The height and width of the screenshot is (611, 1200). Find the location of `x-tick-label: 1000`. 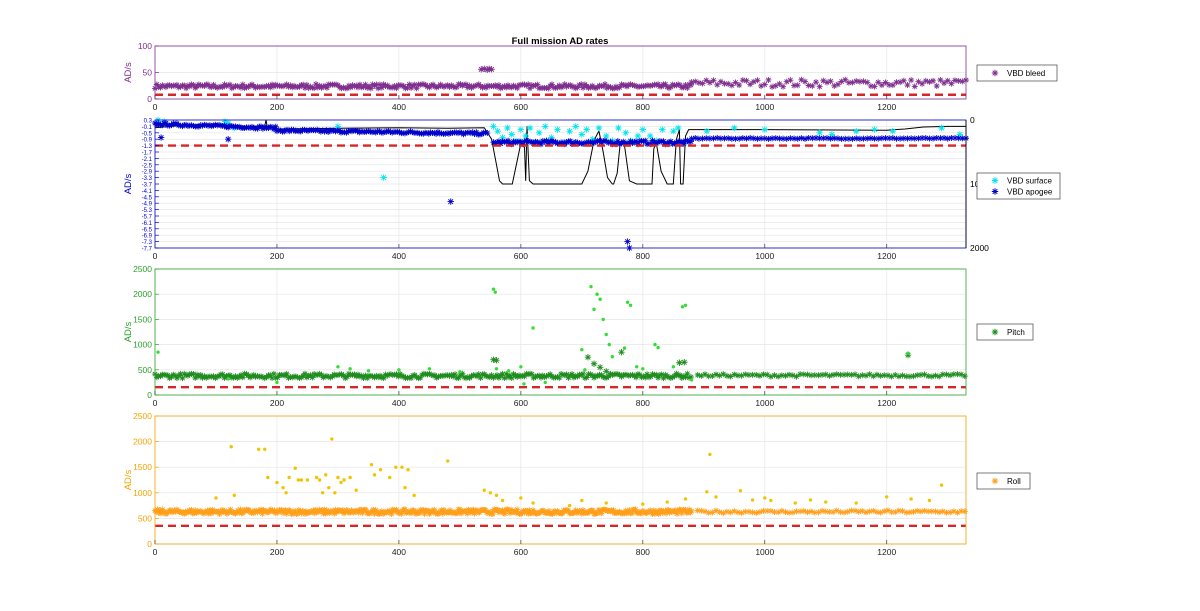

x-tick-label: 1000 is located at coordinates (764, 552).